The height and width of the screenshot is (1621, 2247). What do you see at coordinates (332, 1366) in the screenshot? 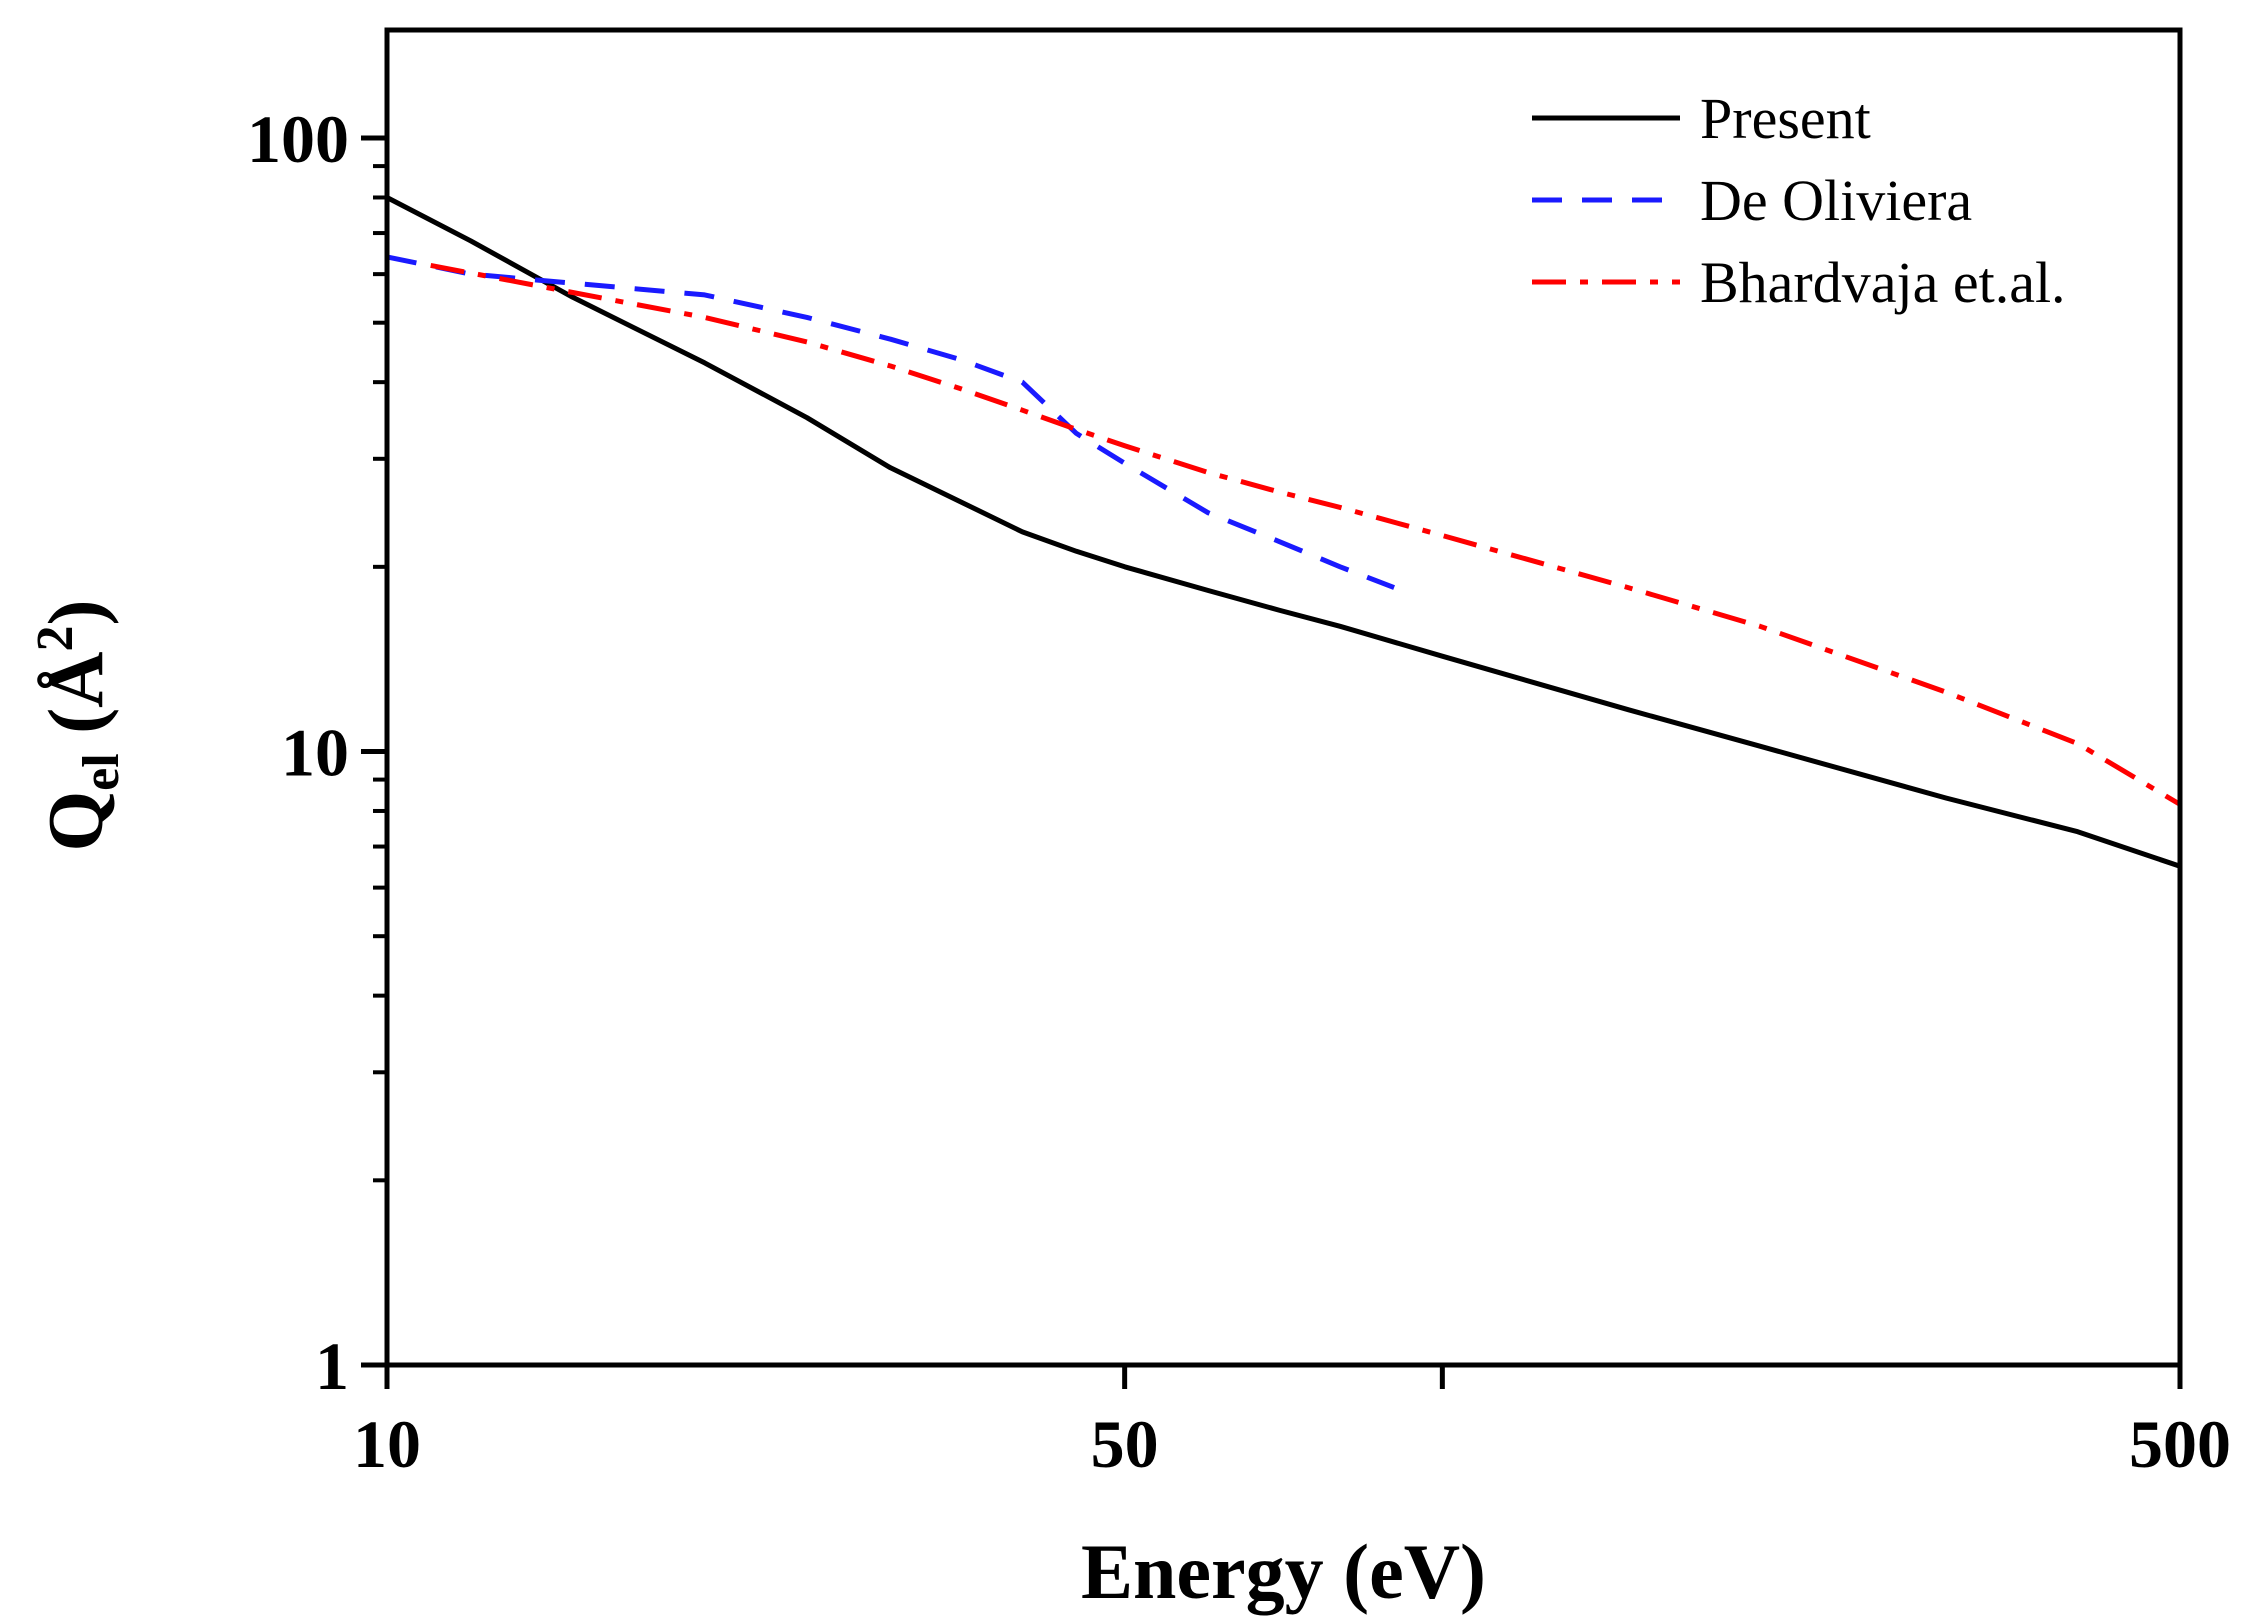
I see `y-tick-label: 1` at bounding box center [332, 1366].